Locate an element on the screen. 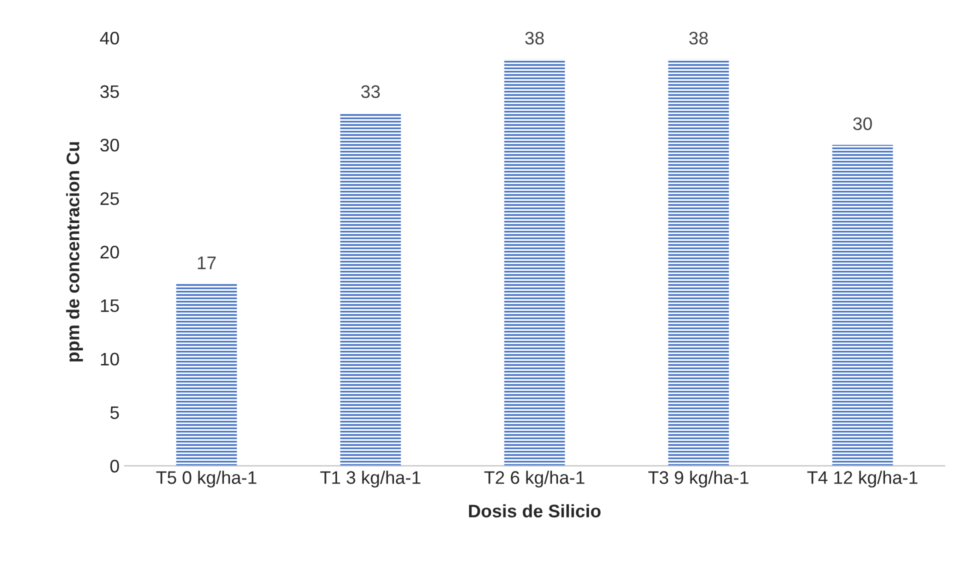 The height and width of the screenshot is (573, 958). x-tick-label: T5 0 kg/ha-1 is located at coordinates (206, 479).